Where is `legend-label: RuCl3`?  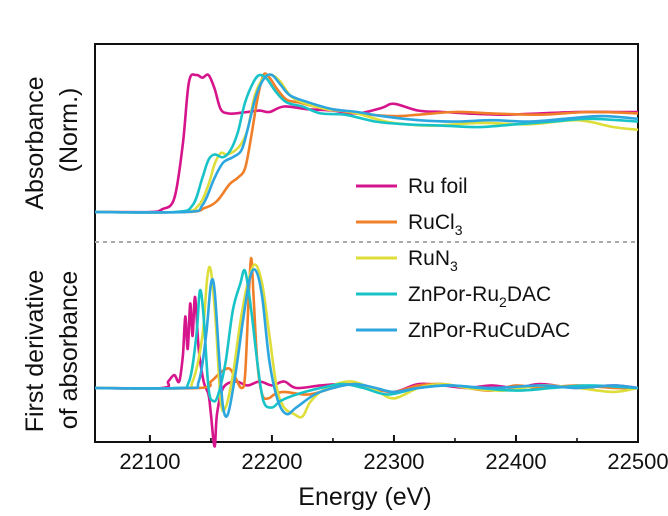
legend-label: RuCl3 is located at coordinates (435, 224).